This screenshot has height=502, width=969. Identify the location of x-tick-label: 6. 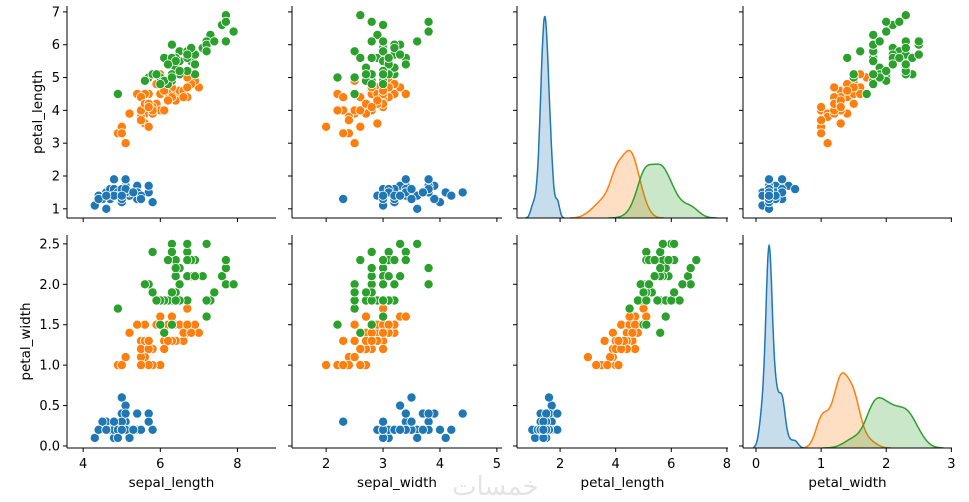
(671, 464).